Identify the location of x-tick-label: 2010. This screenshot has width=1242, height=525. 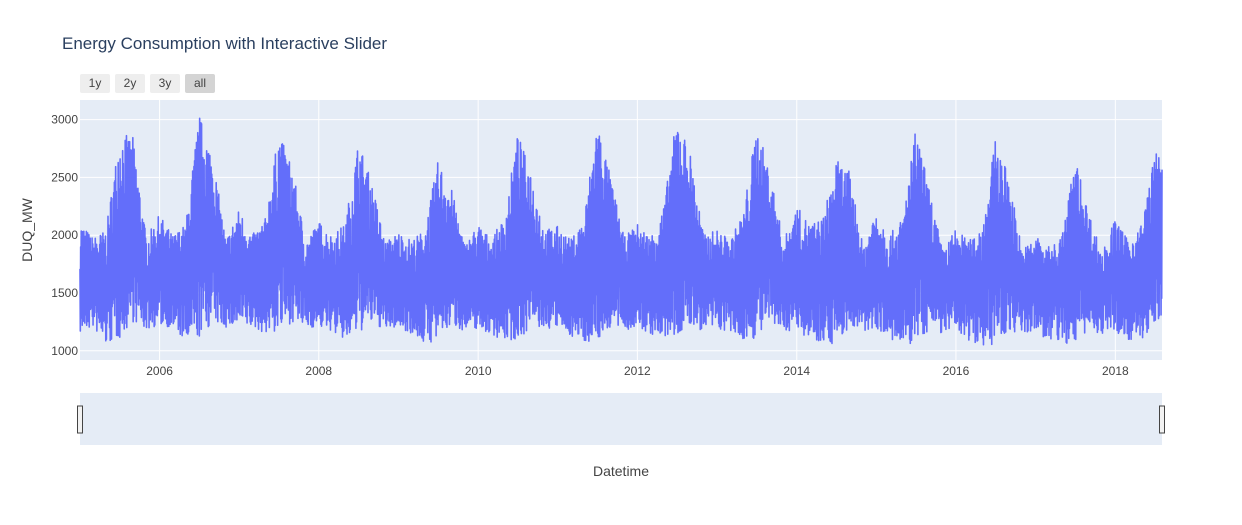
(478, 371).